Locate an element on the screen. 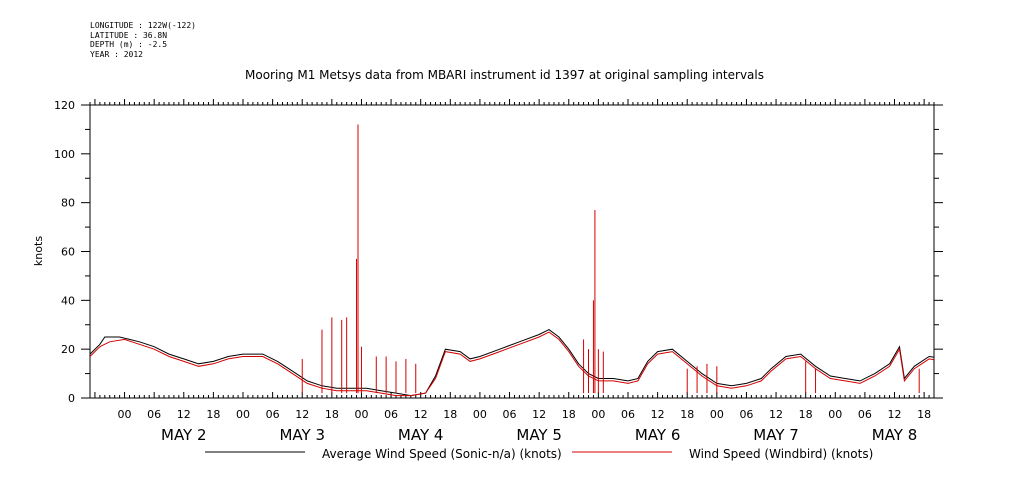 The image size is (1009, 504). longitude-text: LONGITUDE : 122W(-122) is located at coordinates (143, 25).